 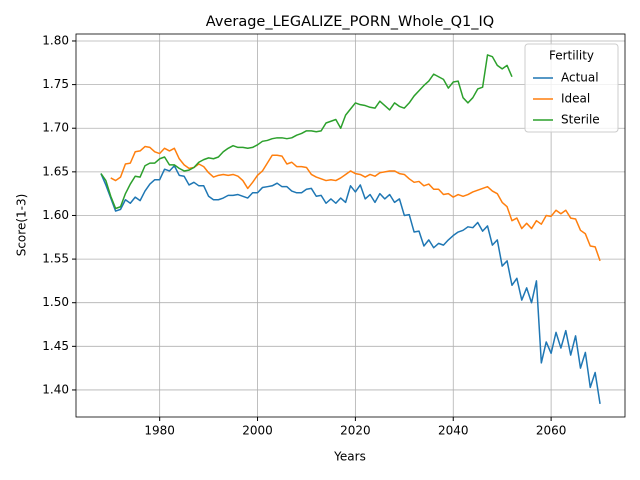 I want to click on x-tick-label: 2040, so click(x=453, y=431).